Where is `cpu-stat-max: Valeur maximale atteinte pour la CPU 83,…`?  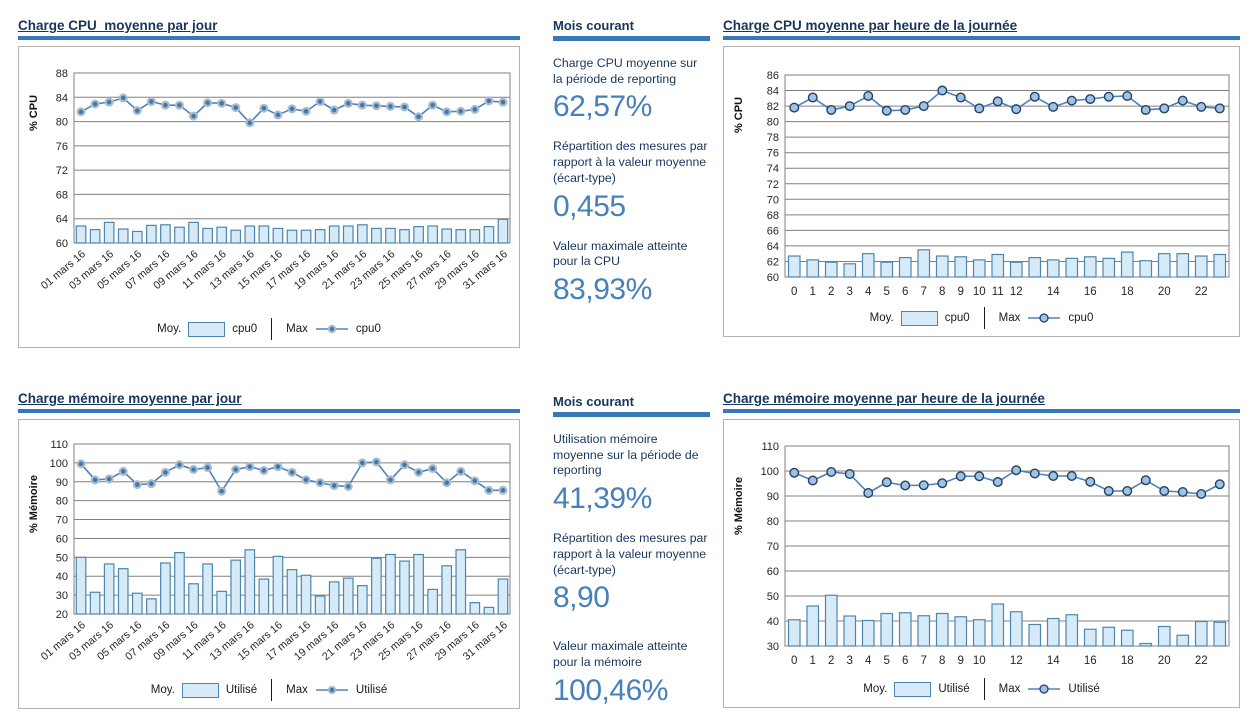
cpu-stat-max: Valeur maximale atteinte pour la CPU 83,… is located at coordinates (631, 273).